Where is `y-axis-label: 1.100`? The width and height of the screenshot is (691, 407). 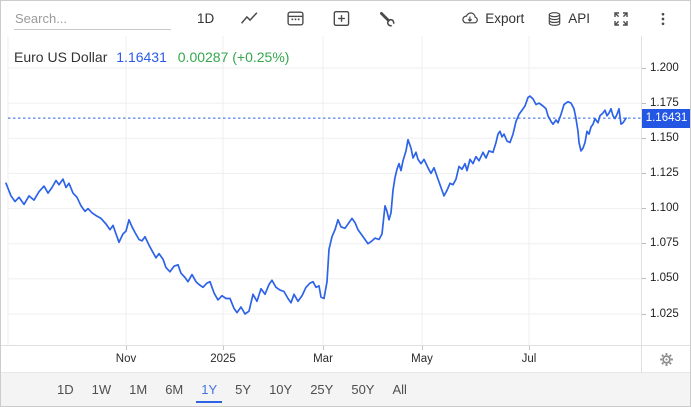 y-axis-label: 1.100 is located at coordinates (664, 208).